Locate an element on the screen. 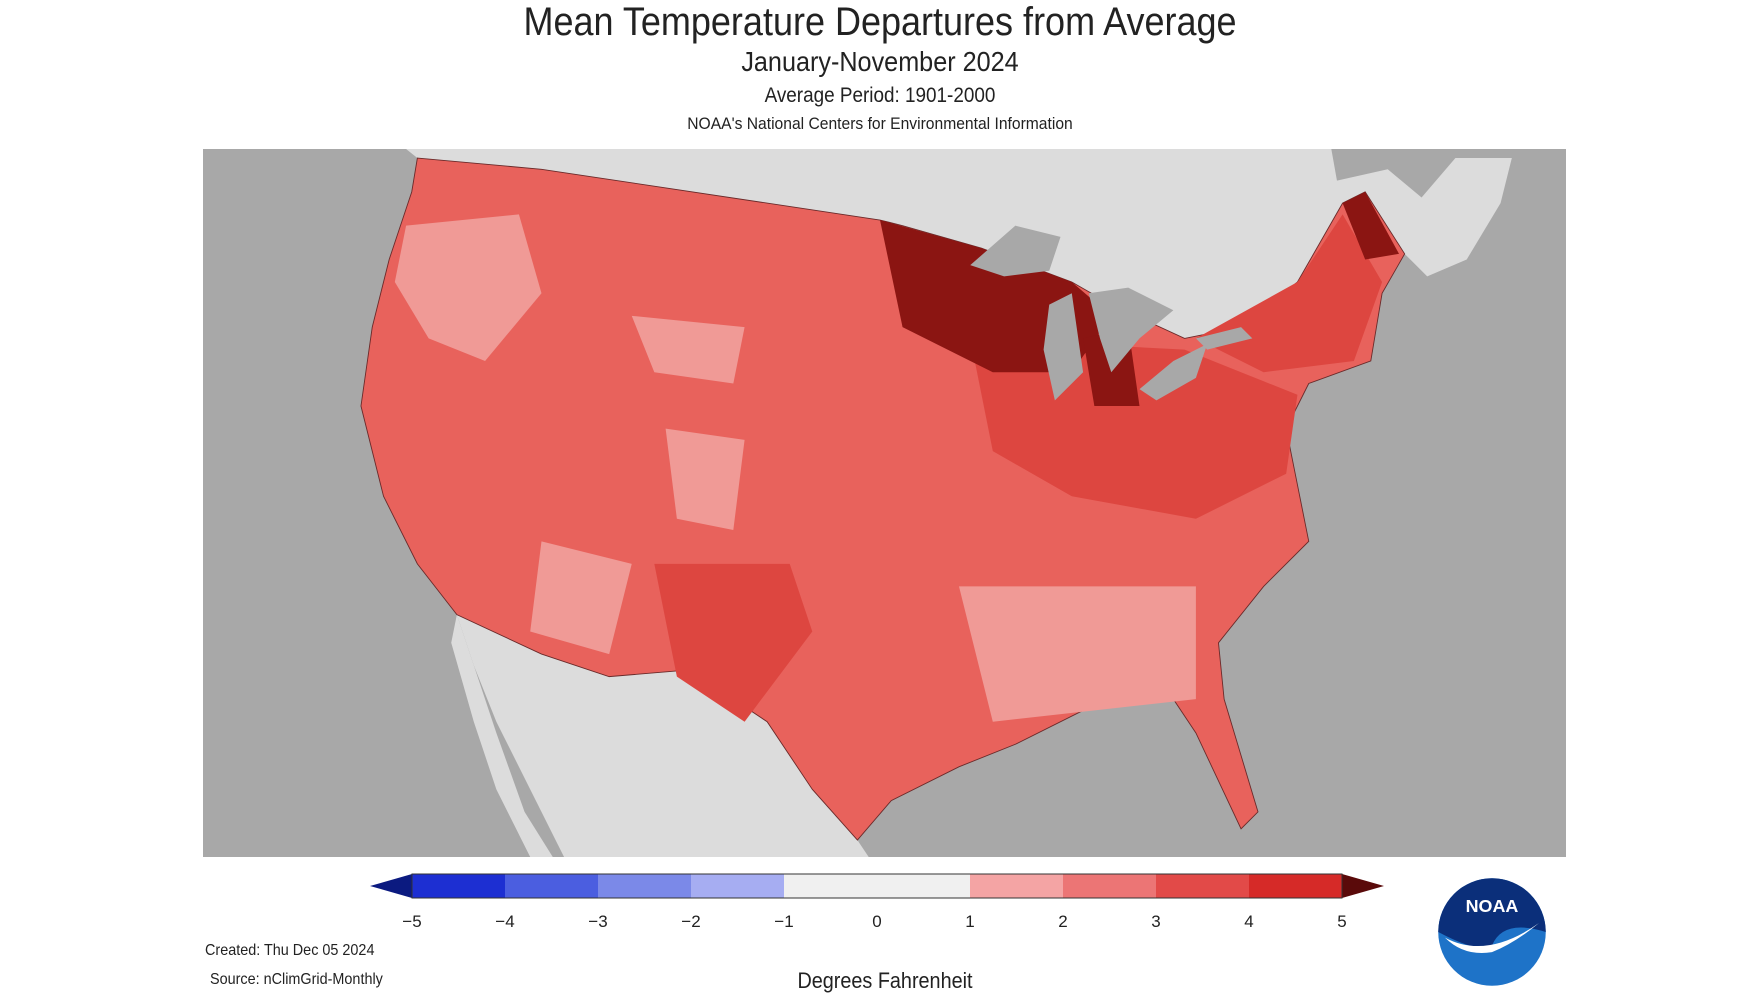  colorbar-tick-label: 2 is located at coordinates (1063, 921).